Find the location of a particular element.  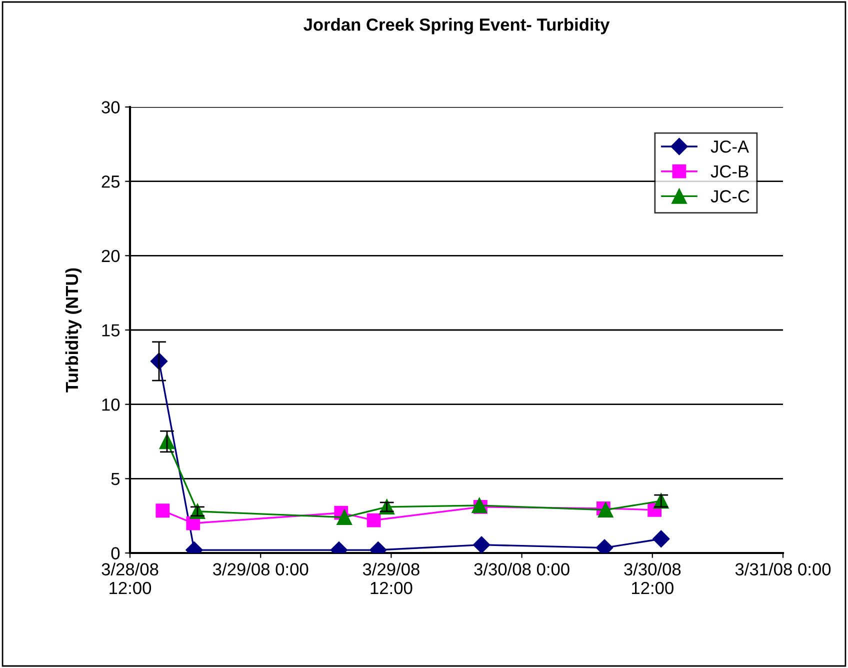

chart-title: Jordan Creek Spring Event- Turbidity is located at coordinates (457, 26).